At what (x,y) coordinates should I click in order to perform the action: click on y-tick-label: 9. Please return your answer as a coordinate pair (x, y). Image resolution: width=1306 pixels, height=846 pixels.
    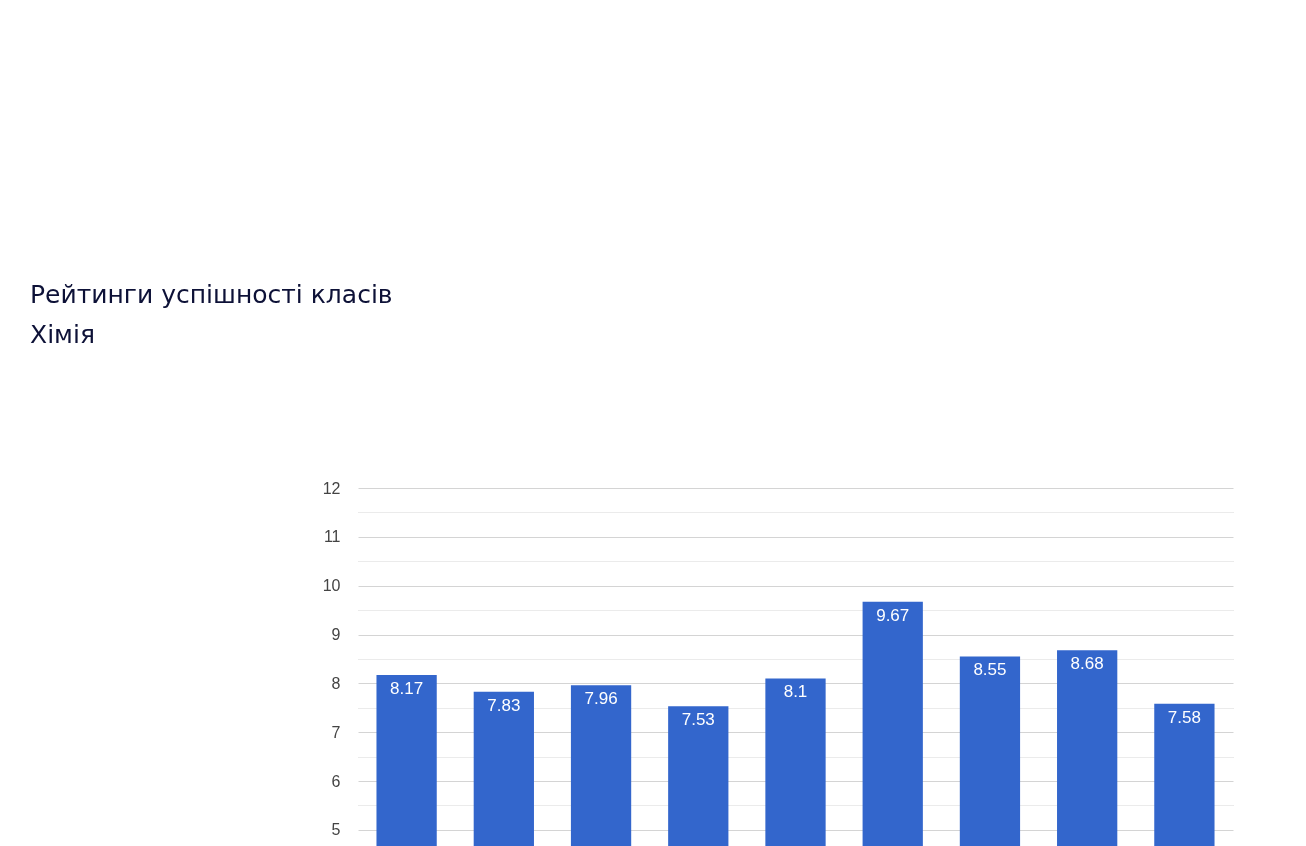
    Looking at the image, I should click on (336, 635).